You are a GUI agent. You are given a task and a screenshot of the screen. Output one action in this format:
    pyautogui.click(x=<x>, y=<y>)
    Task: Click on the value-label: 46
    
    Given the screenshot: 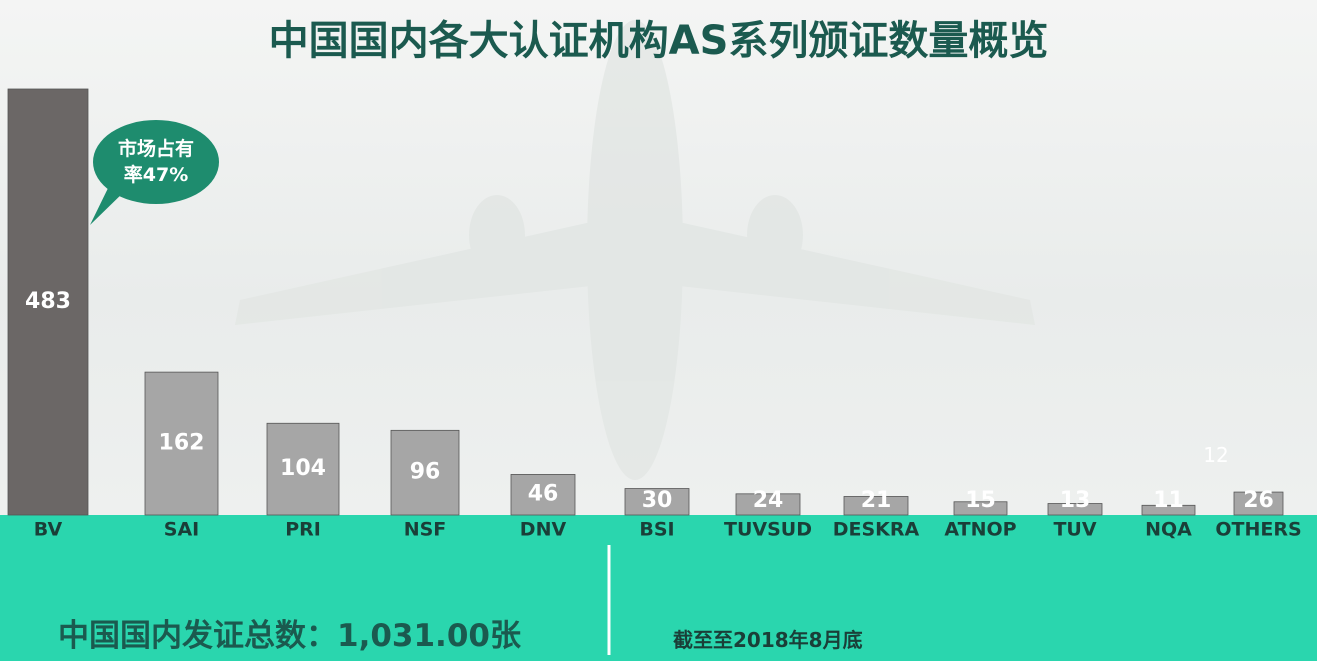 What is the action you would take?
    pyautogui.click(x=543, y=494)
    